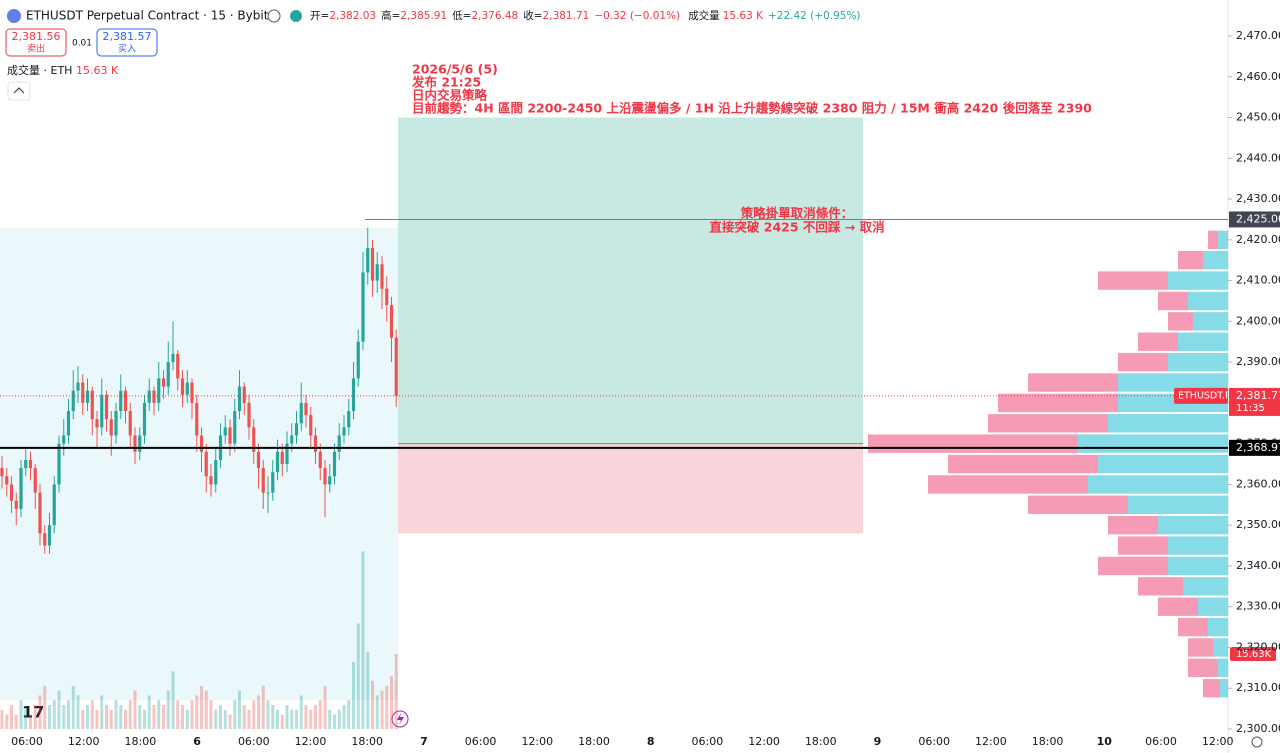  I want to click on price-axis-bg, so click(1254, 376).